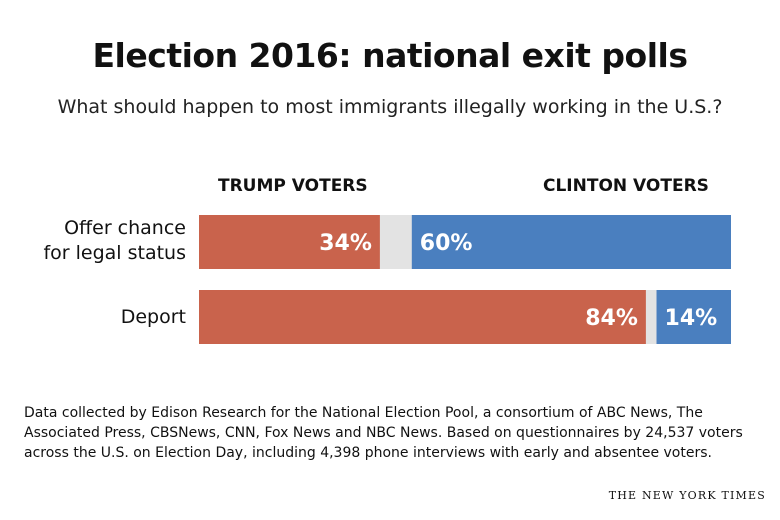  What do you see at coordinates (114, 253) in the screenshot?
I see `row-label-legal-status-line2: for legal status` at bounding box center [114, 253].